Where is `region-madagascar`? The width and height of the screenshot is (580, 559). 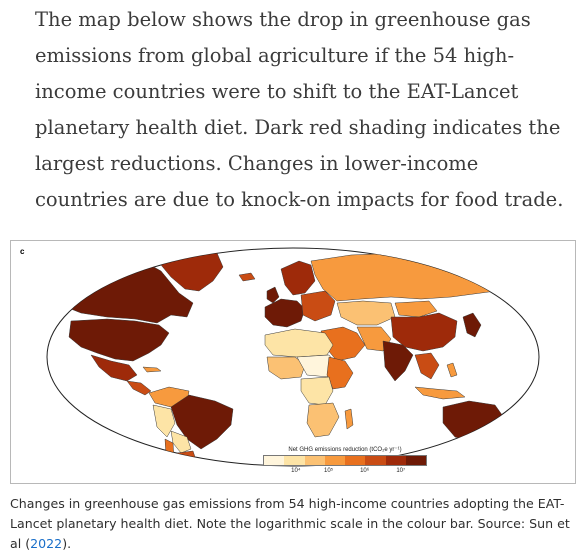 region-madagascar is located at coordinates (349, 419).